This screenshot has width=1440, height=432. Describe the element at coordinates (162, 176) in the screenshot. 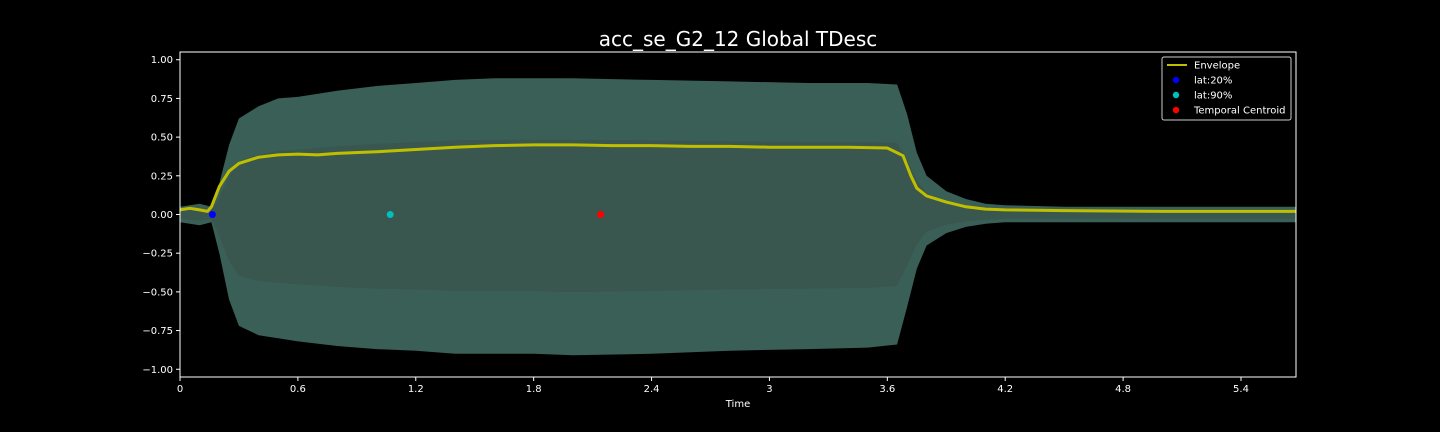

I see `y-tick-label: 0.25` at that location.